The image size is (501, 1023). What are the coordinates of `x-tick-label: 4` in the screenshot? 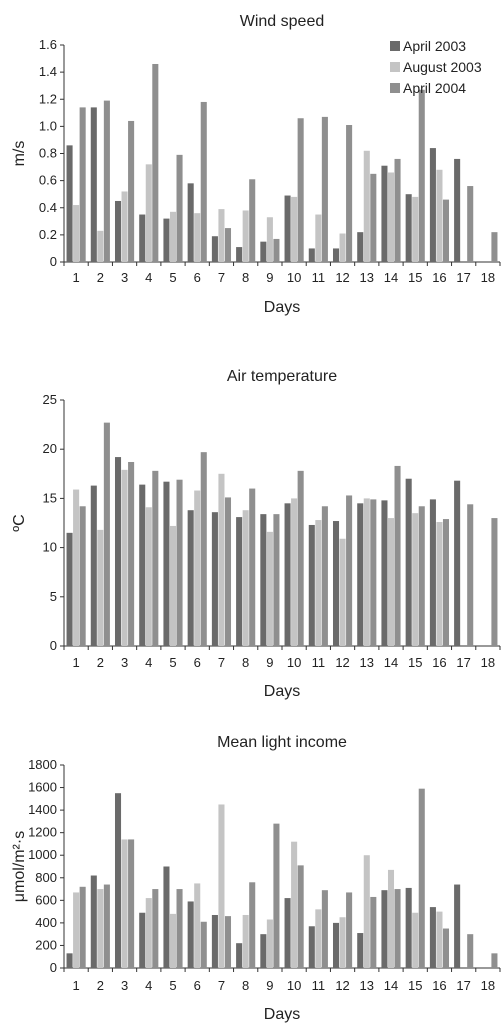 It's located at (148, 277).